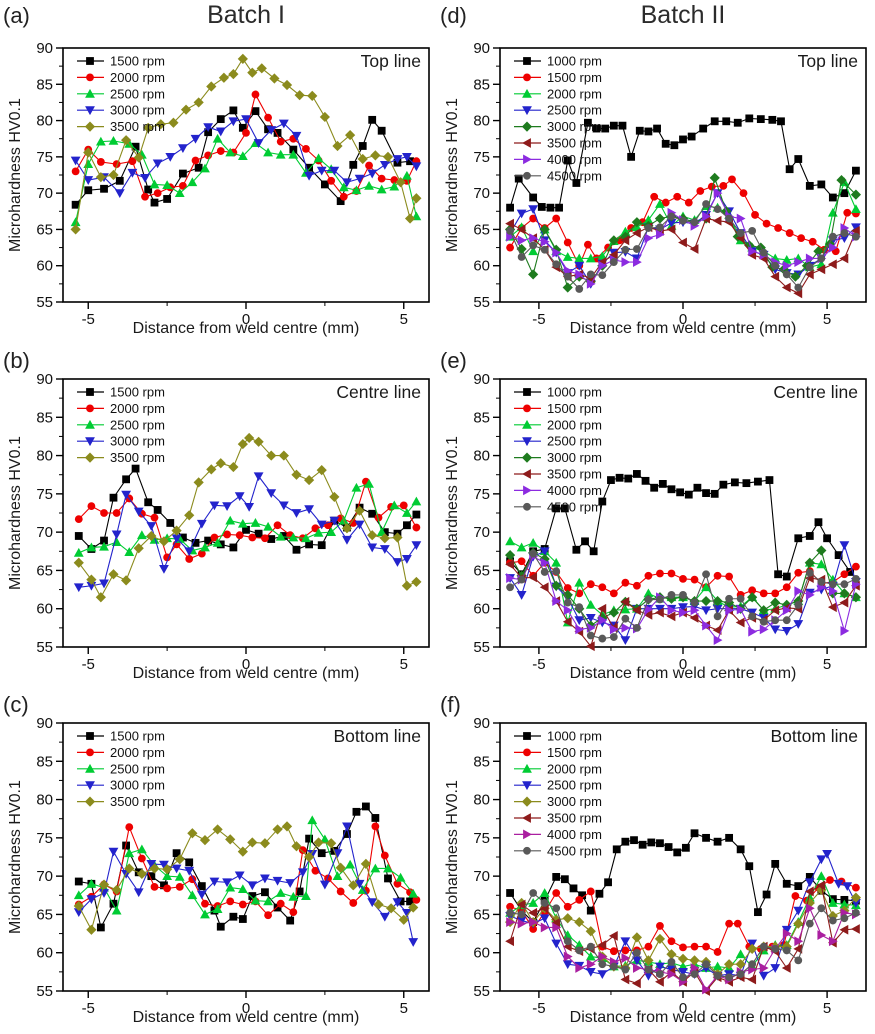 The image size is (875, 1034). Describe the element at coordinates (453, 360) in the screenshot. I see `panel-letter: (e)` at that location.